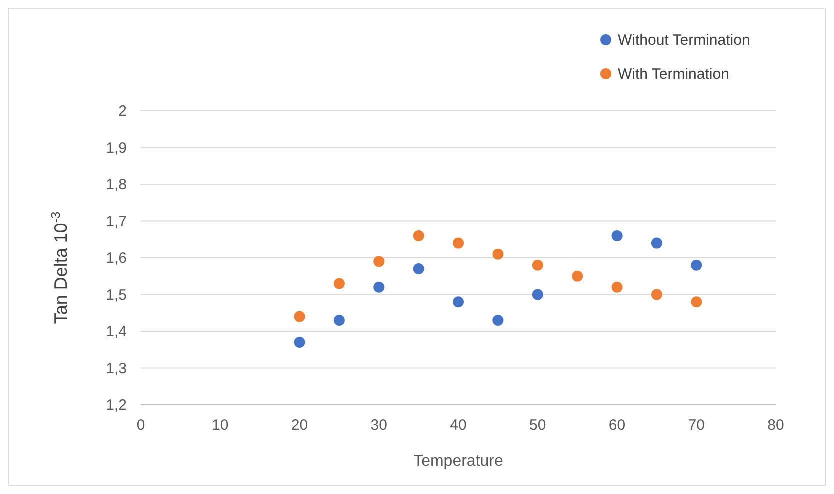  What do you see at coordinates (220, 425) in the screenshot?
I see `x-tick-label: 10` at bounding box center [220, 425].